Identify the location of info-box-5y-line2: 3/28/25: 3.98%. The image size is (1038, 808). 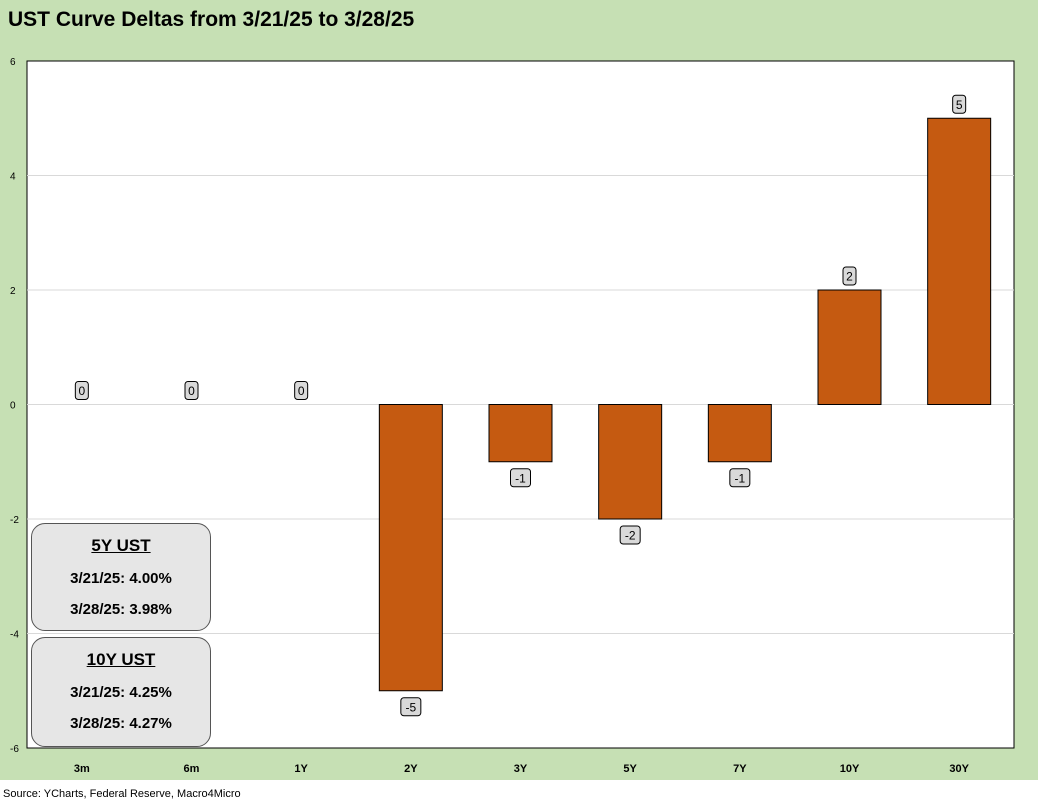
(121, 609).